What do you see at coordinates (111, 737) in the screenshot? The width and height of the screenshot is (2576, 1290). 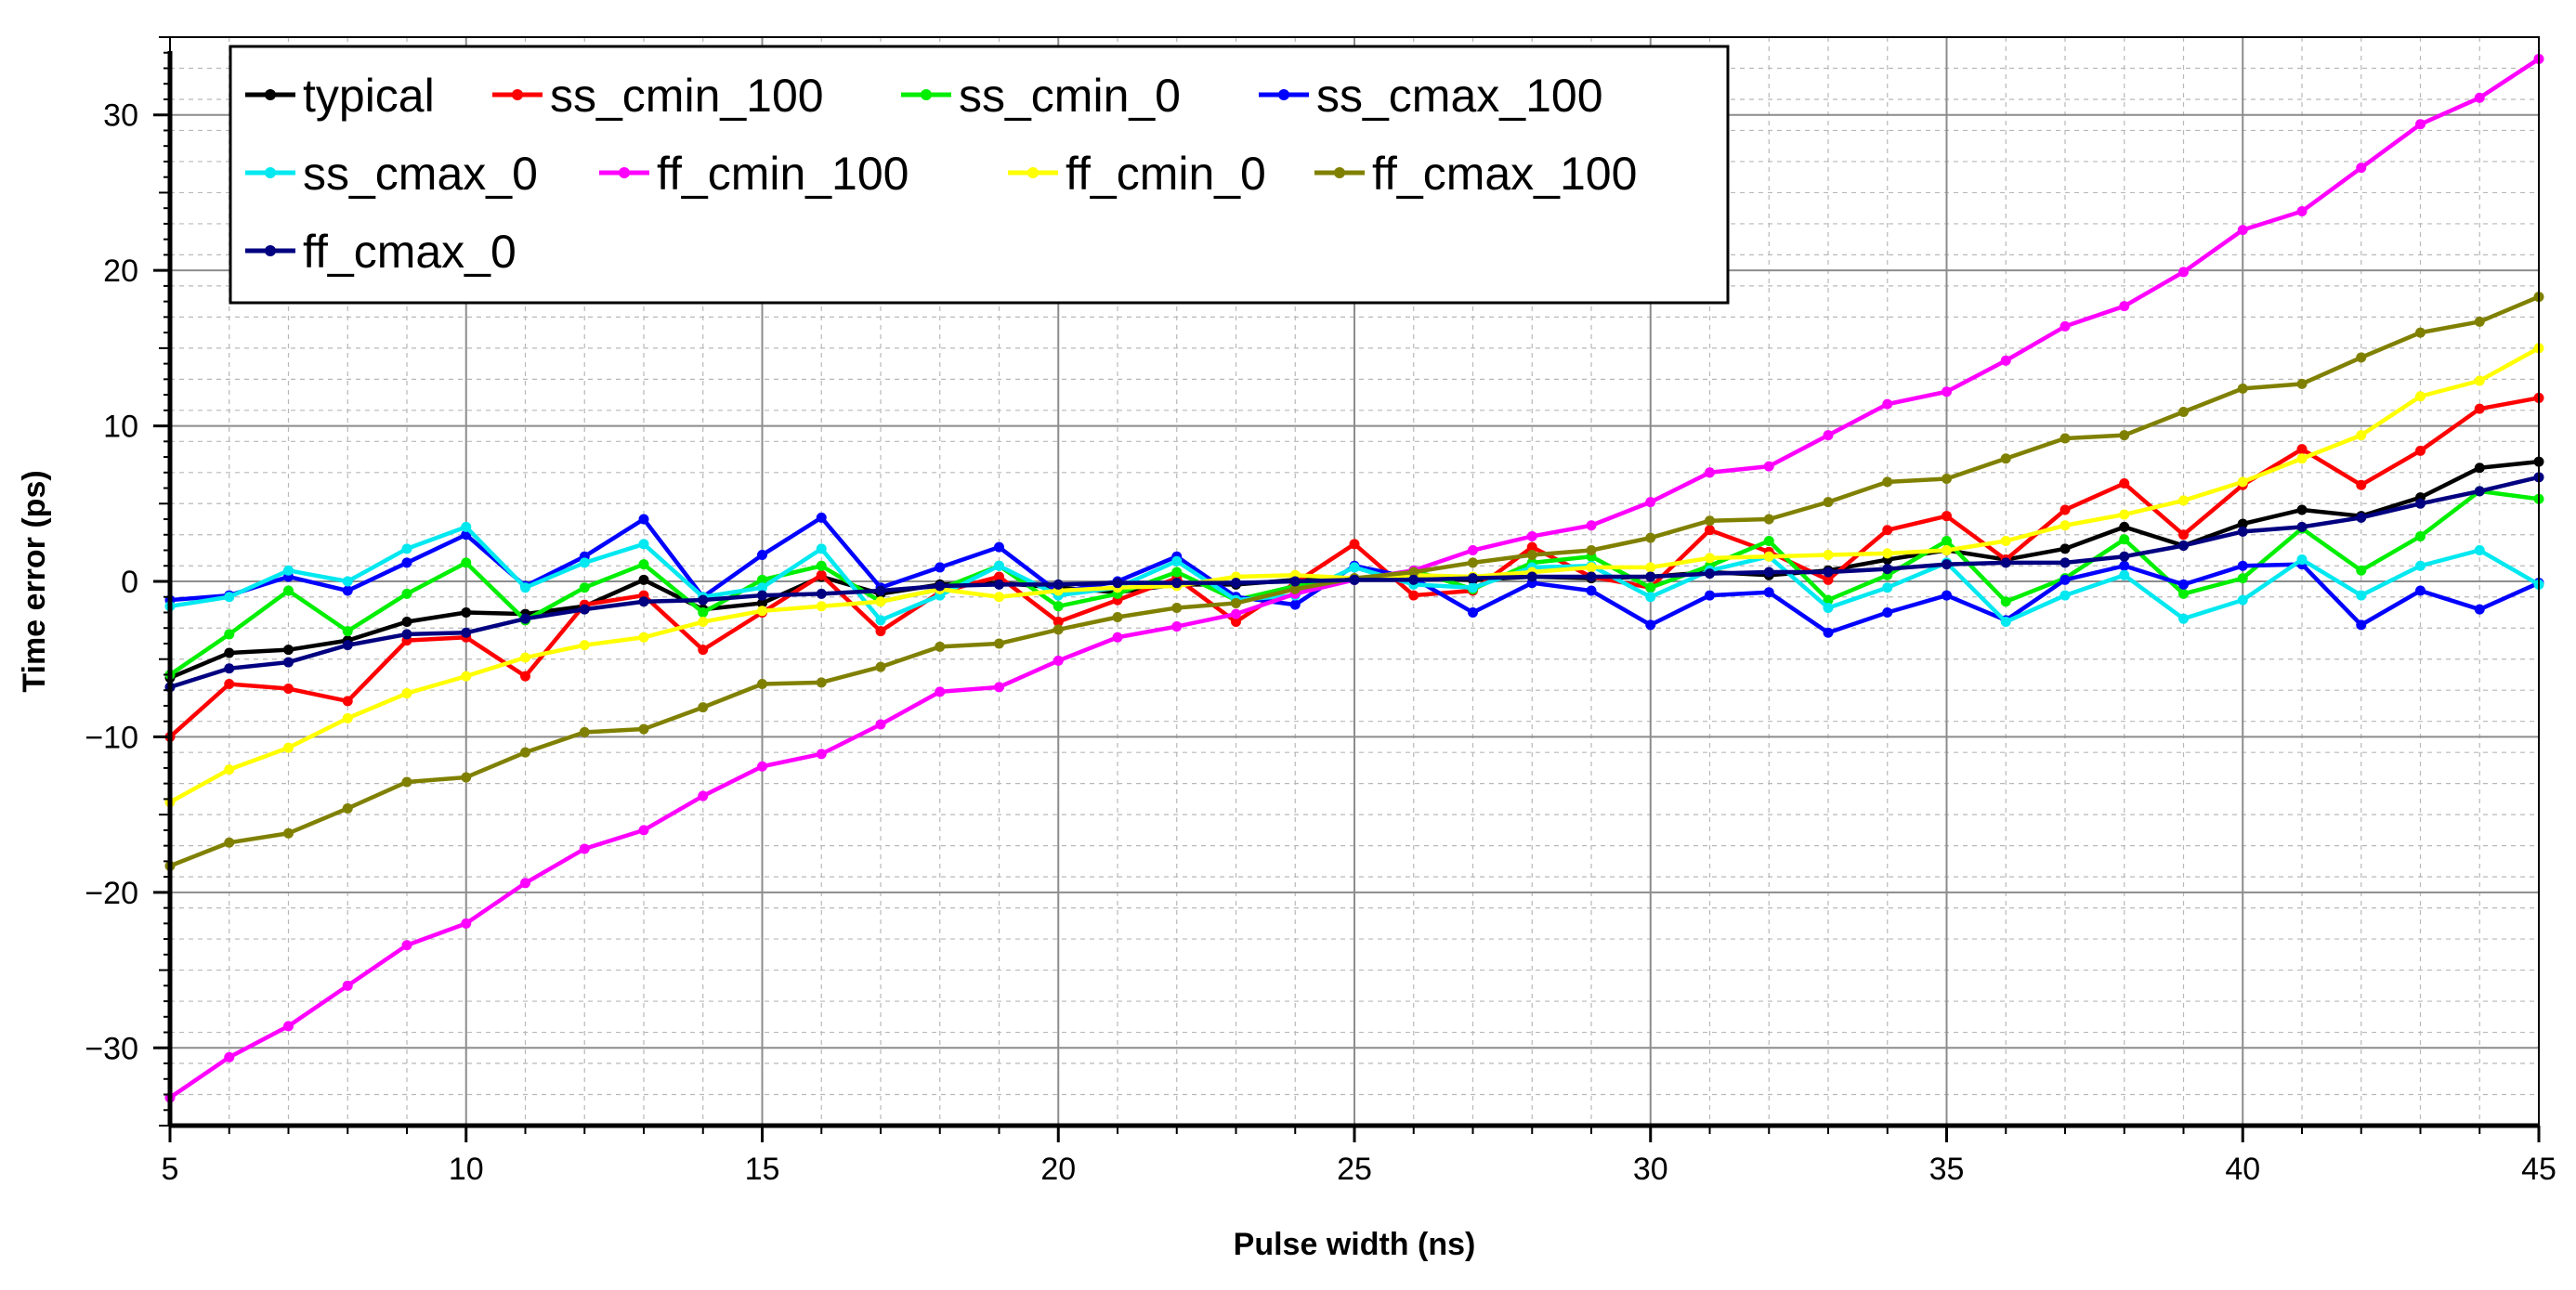 I see `y-tick-label: −10` at bounding box center [111, 737].